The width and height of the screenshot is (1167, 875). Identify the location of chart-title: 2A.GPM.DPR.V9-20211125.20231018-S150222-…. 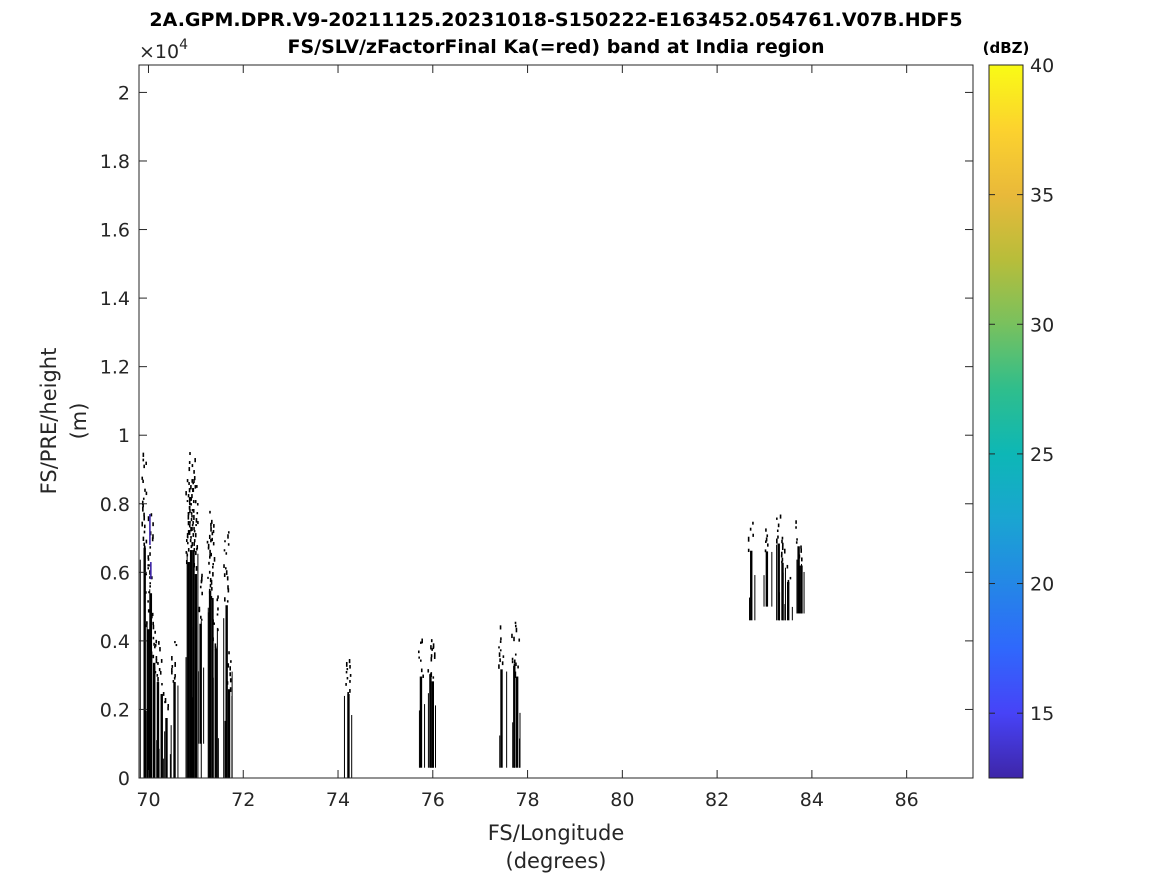
(555, 20).